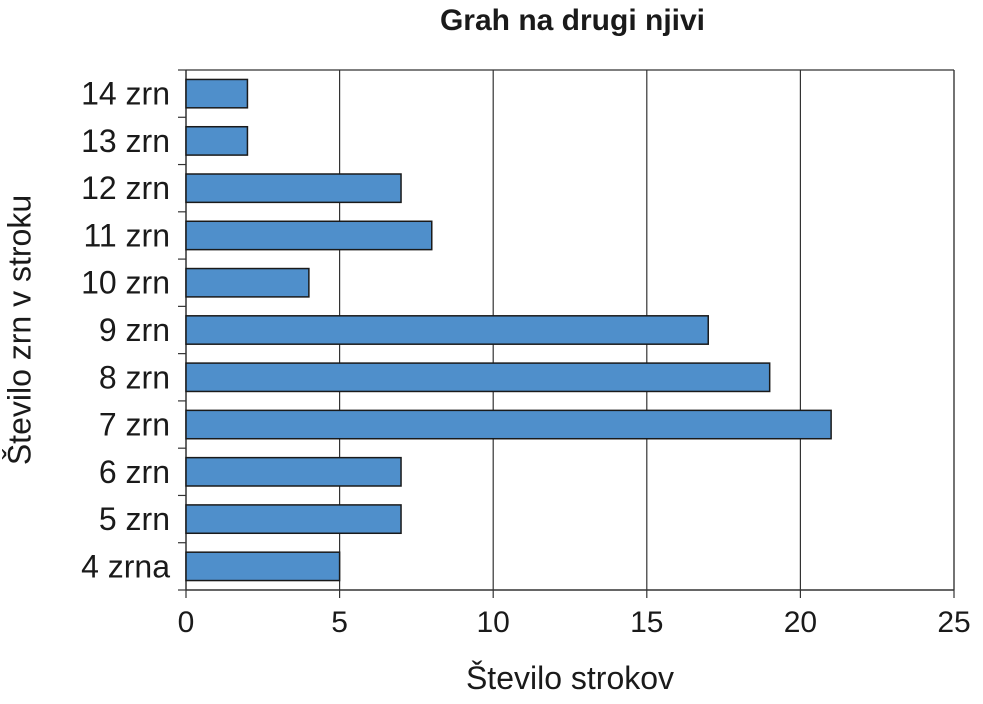  I want to click on x-tick-label-0: 0, so click(186, 622).